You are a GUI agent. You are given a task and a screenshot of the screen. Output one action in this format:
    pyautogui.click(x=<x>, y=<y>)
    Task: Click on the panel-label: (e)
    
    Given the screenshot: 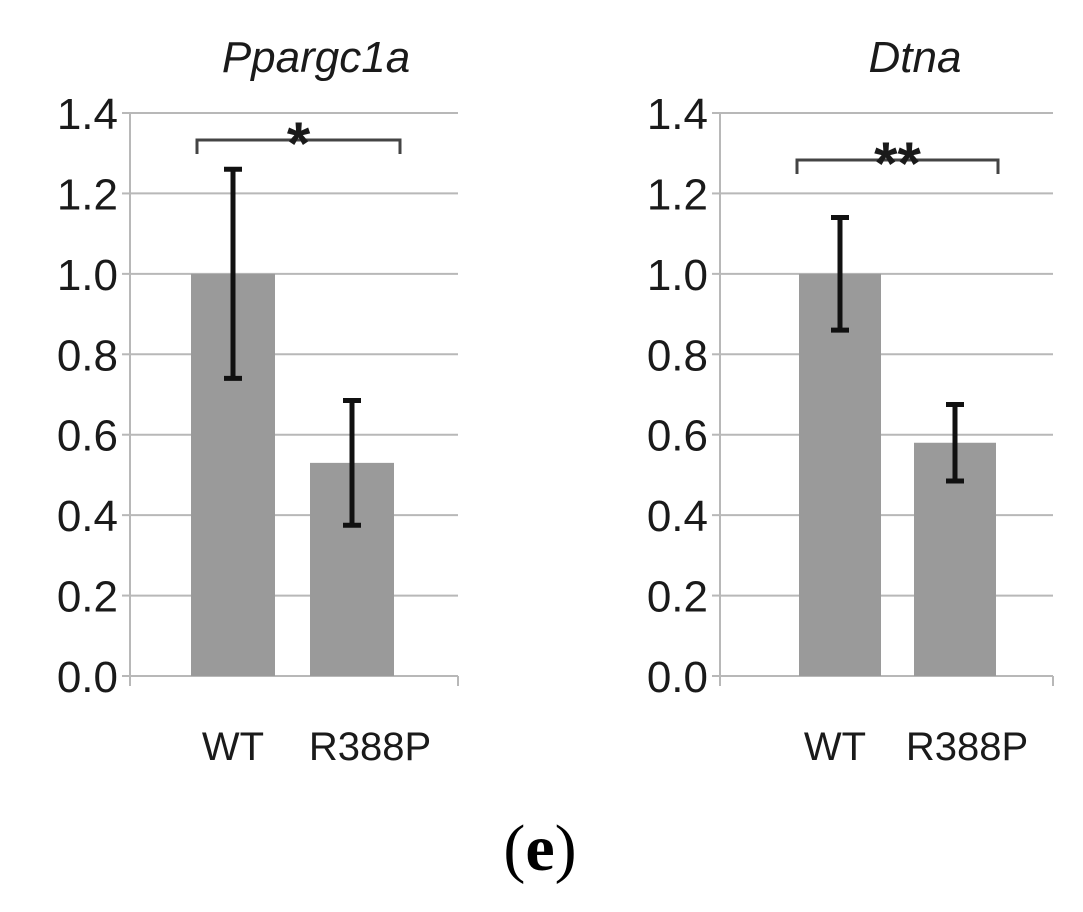 What is the action you would take?
    pyautogui.click(x=539, y=848)
    